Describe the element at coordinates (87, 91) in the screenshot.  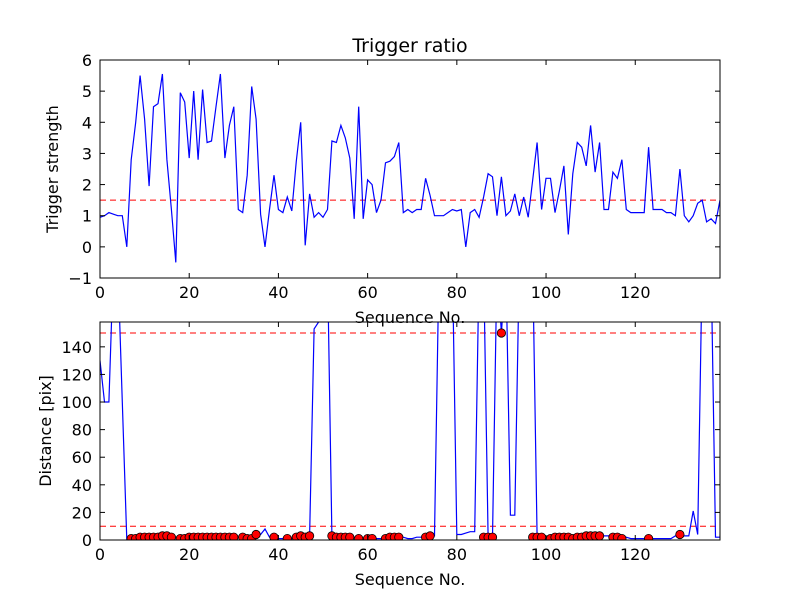
I see `y-tick-label: 5` at that location.